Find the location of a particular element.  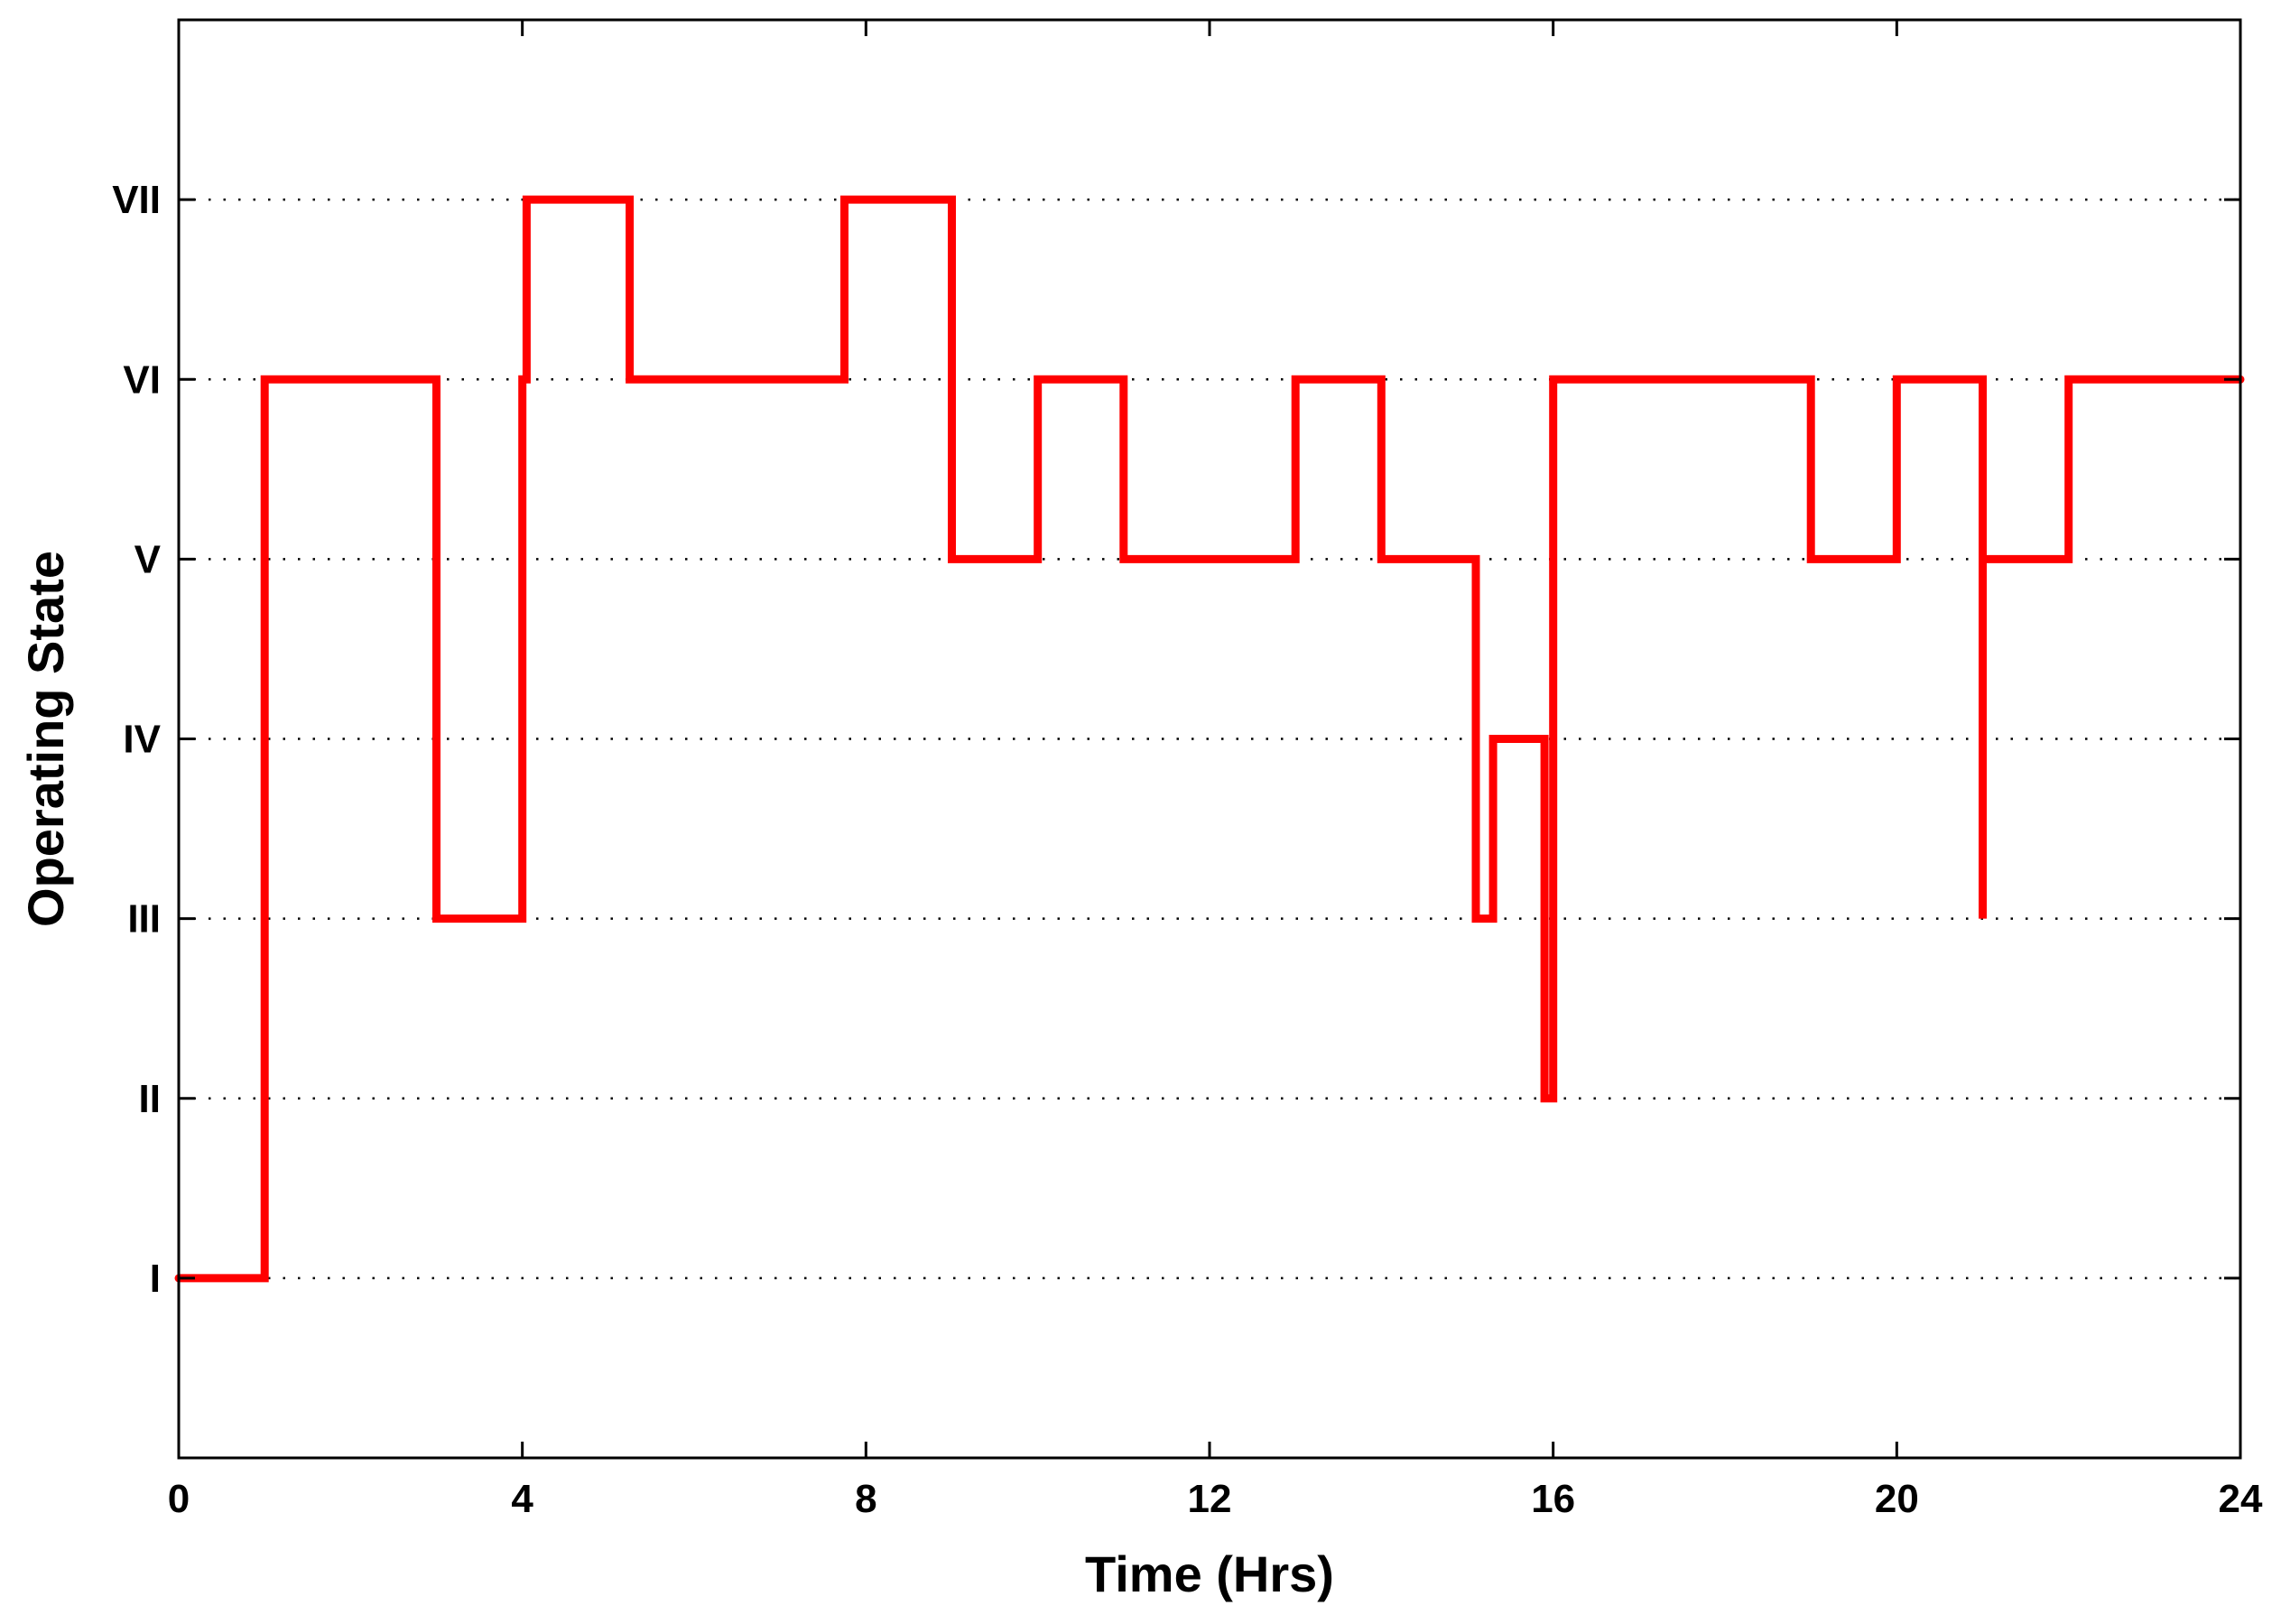

x-tick-label: 8 is located at coordinates (865, 1499).